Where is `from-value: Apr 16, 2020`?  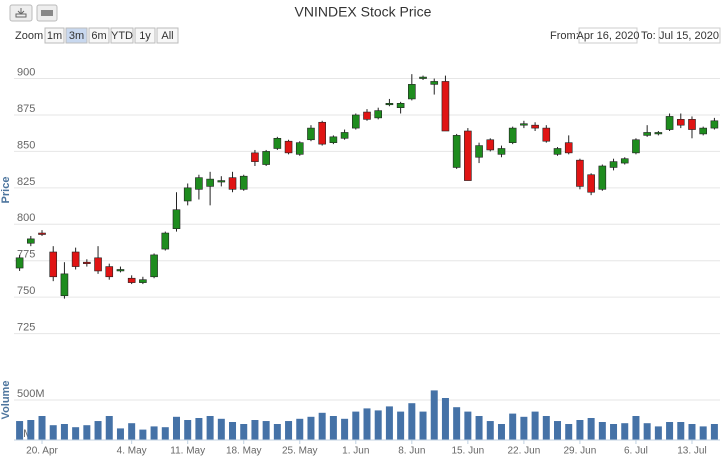 from-value: Apr 16, 2020 is located at coordinates (608, 36).